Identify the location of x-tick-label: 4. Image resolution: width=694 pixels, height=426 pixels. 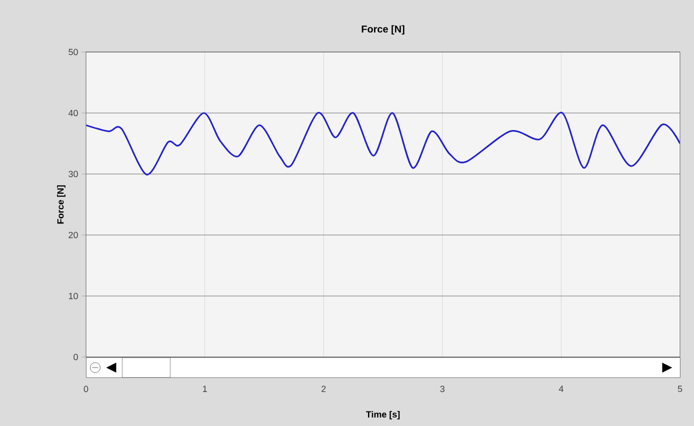
(561, 389).